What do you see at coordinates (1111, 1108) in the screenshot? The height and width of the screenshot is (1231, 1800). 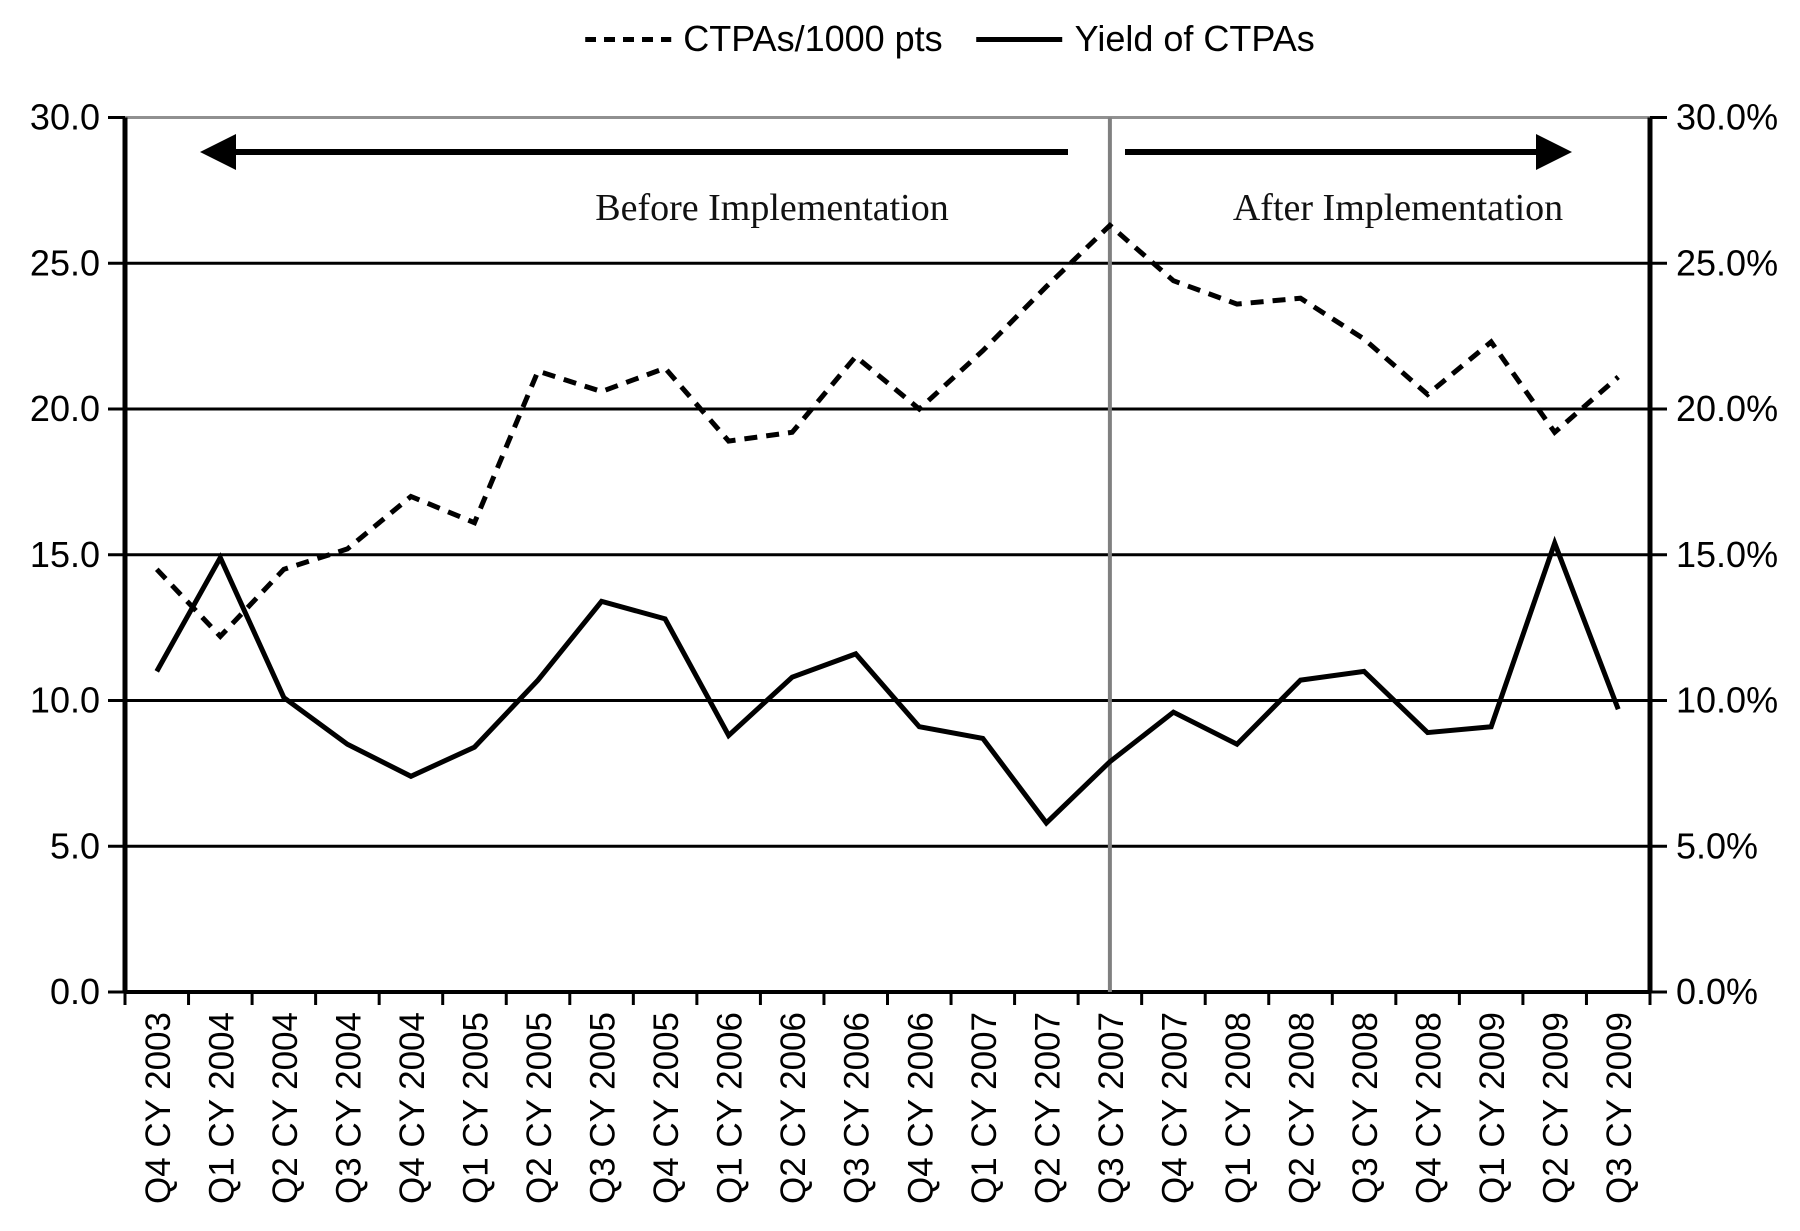 I see `x-axis-tick-label: Q3 CY 2007` at bounding box center [1111, 1108].